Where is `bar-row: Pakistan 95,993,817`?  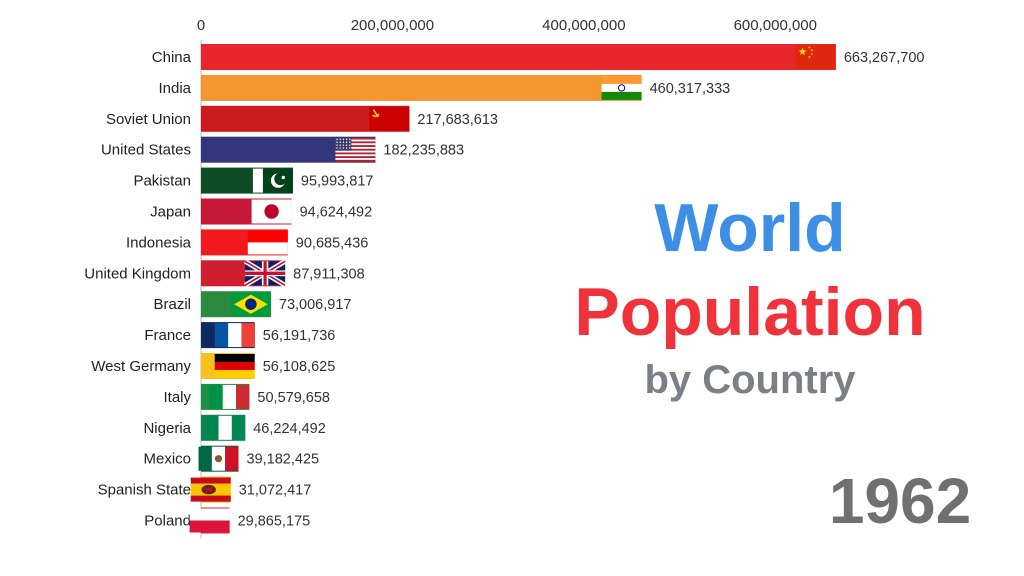
bar-row: Pakistan 95,993,817 is located at coordinates (253, 180).